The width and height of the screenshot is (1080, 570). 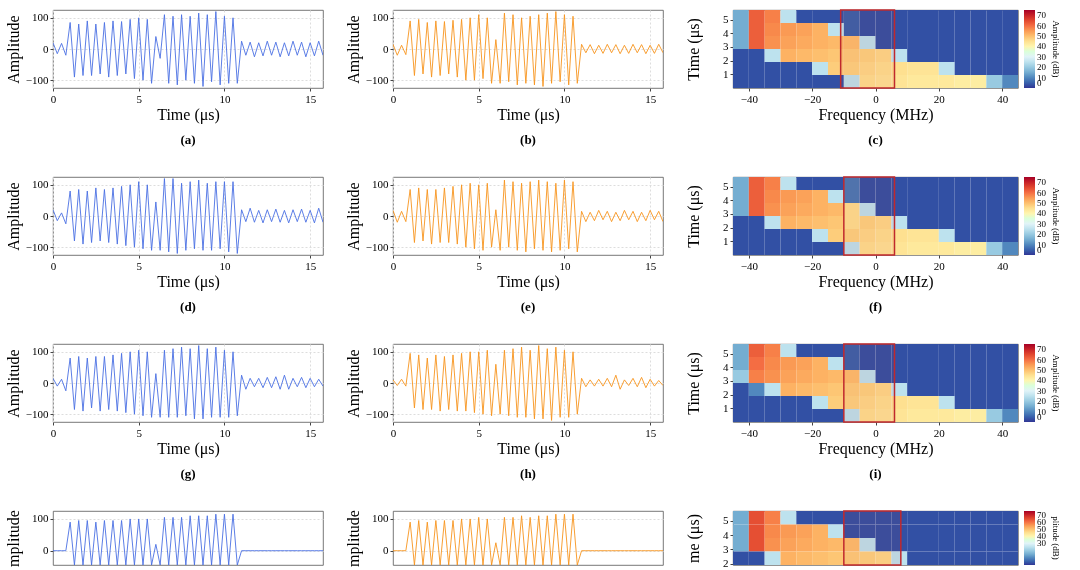 I want to click on text: (g), so click(x=188, y=473).